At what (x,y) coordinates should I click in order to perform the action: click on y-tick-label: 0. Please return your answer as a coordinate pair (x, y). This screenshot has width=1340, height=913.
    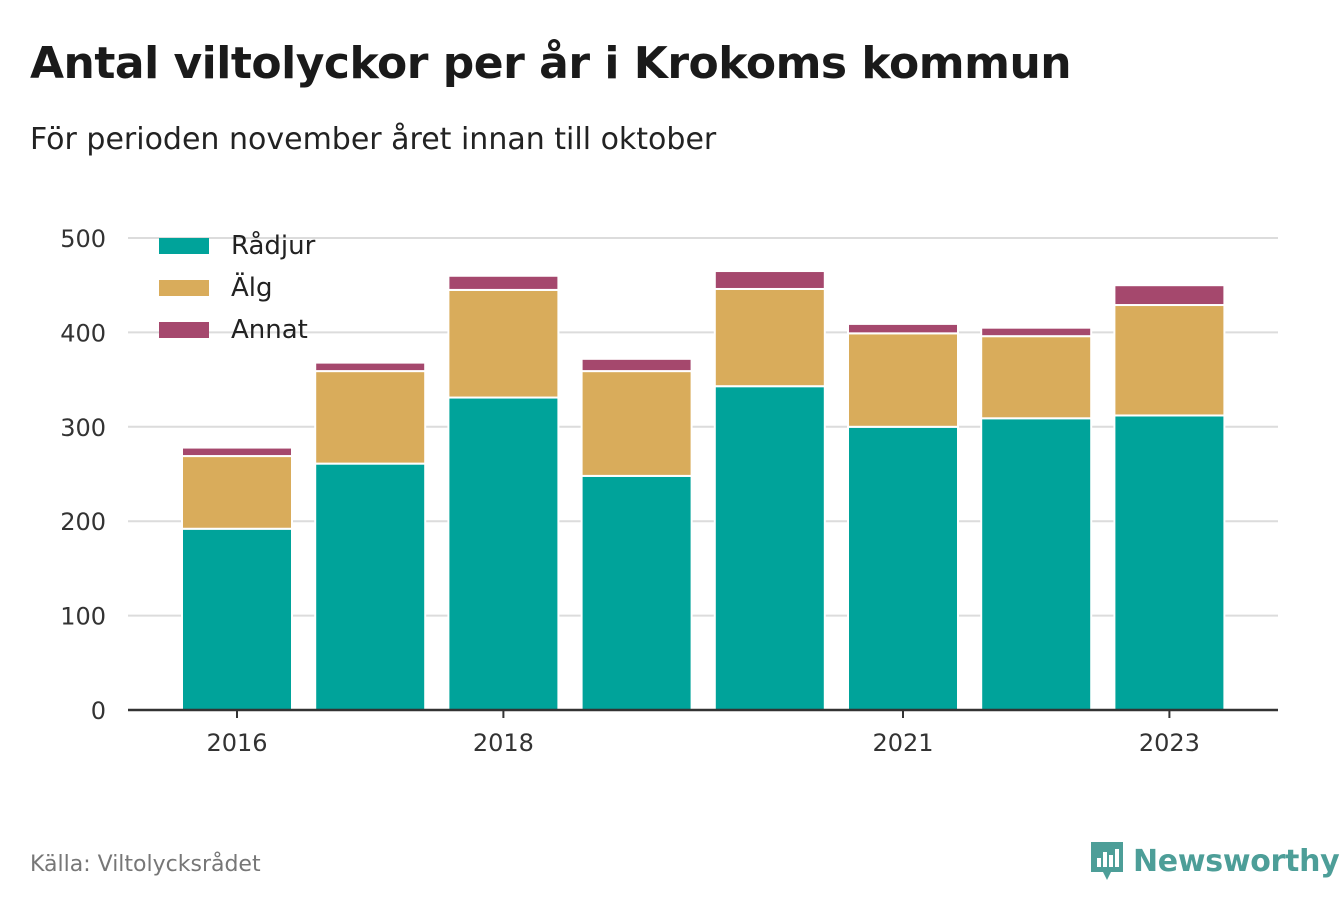
    Looking at the image, I should click on (98, 711).